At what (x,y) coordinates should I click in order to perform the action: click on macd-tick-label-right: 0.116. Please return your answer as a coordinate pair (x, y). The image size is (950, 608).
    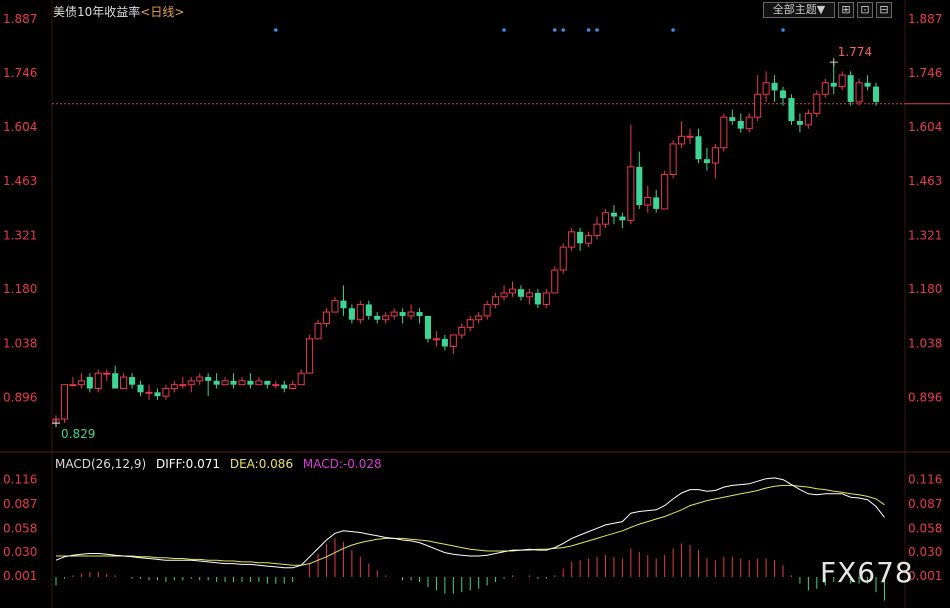
    Looking at the image, I should click on (925, 480).